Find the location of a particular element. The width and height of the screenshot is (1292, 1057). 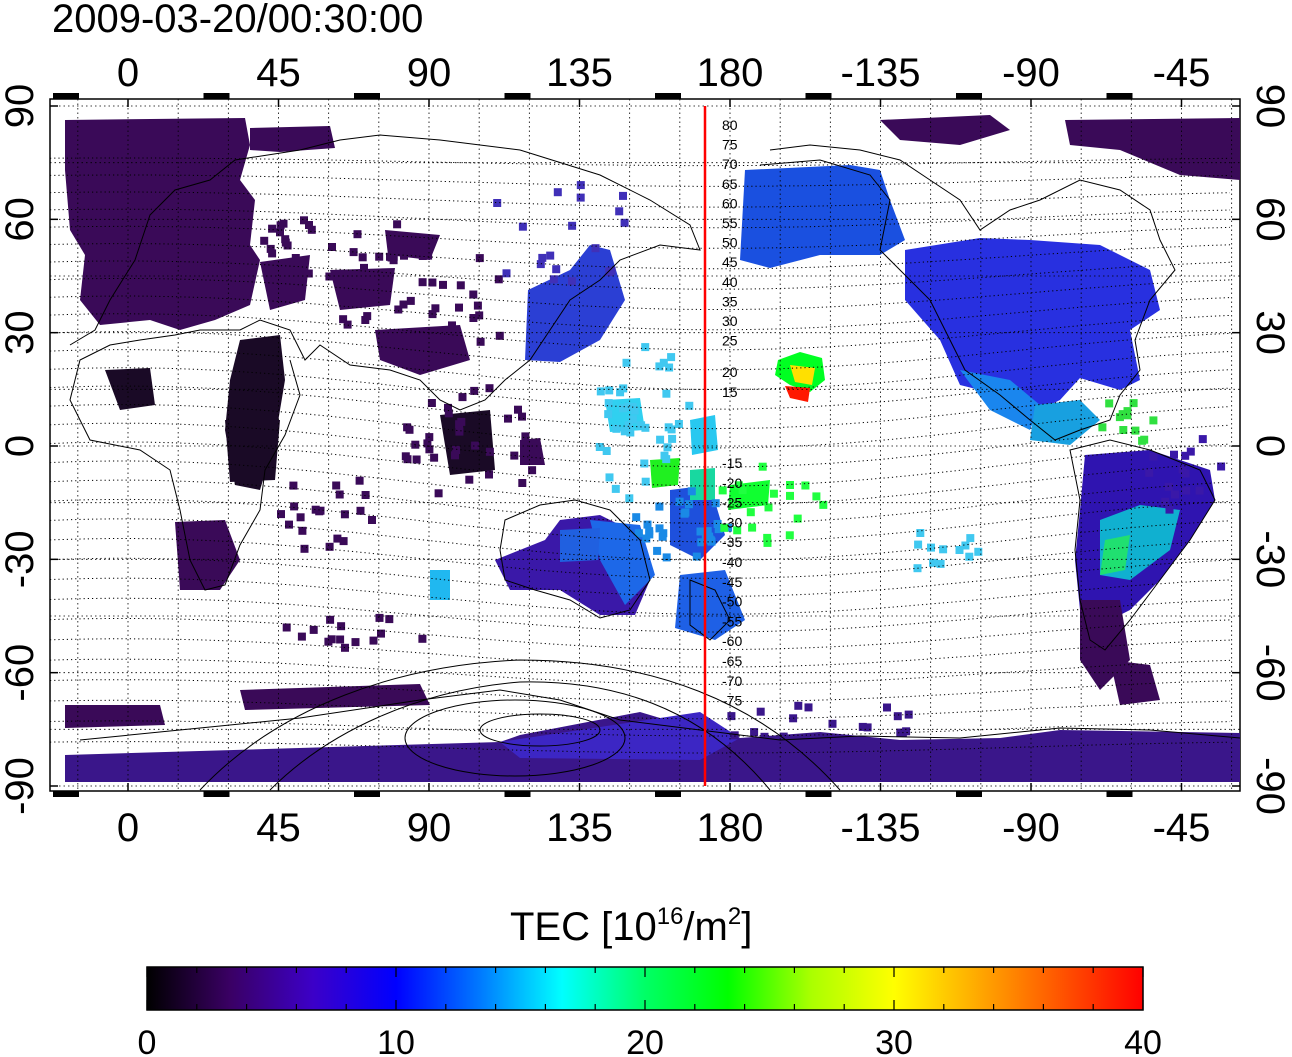

contour-label: -45 is located at coordinates (732, 582).